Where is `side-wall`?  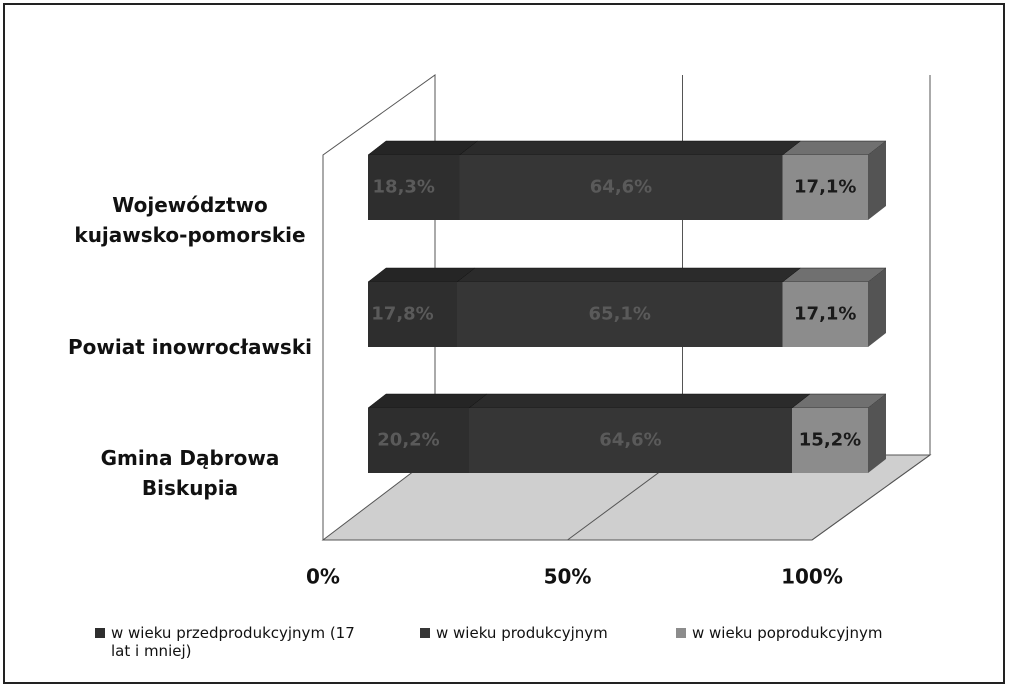
side-wall is located at coordinates (379, 307).